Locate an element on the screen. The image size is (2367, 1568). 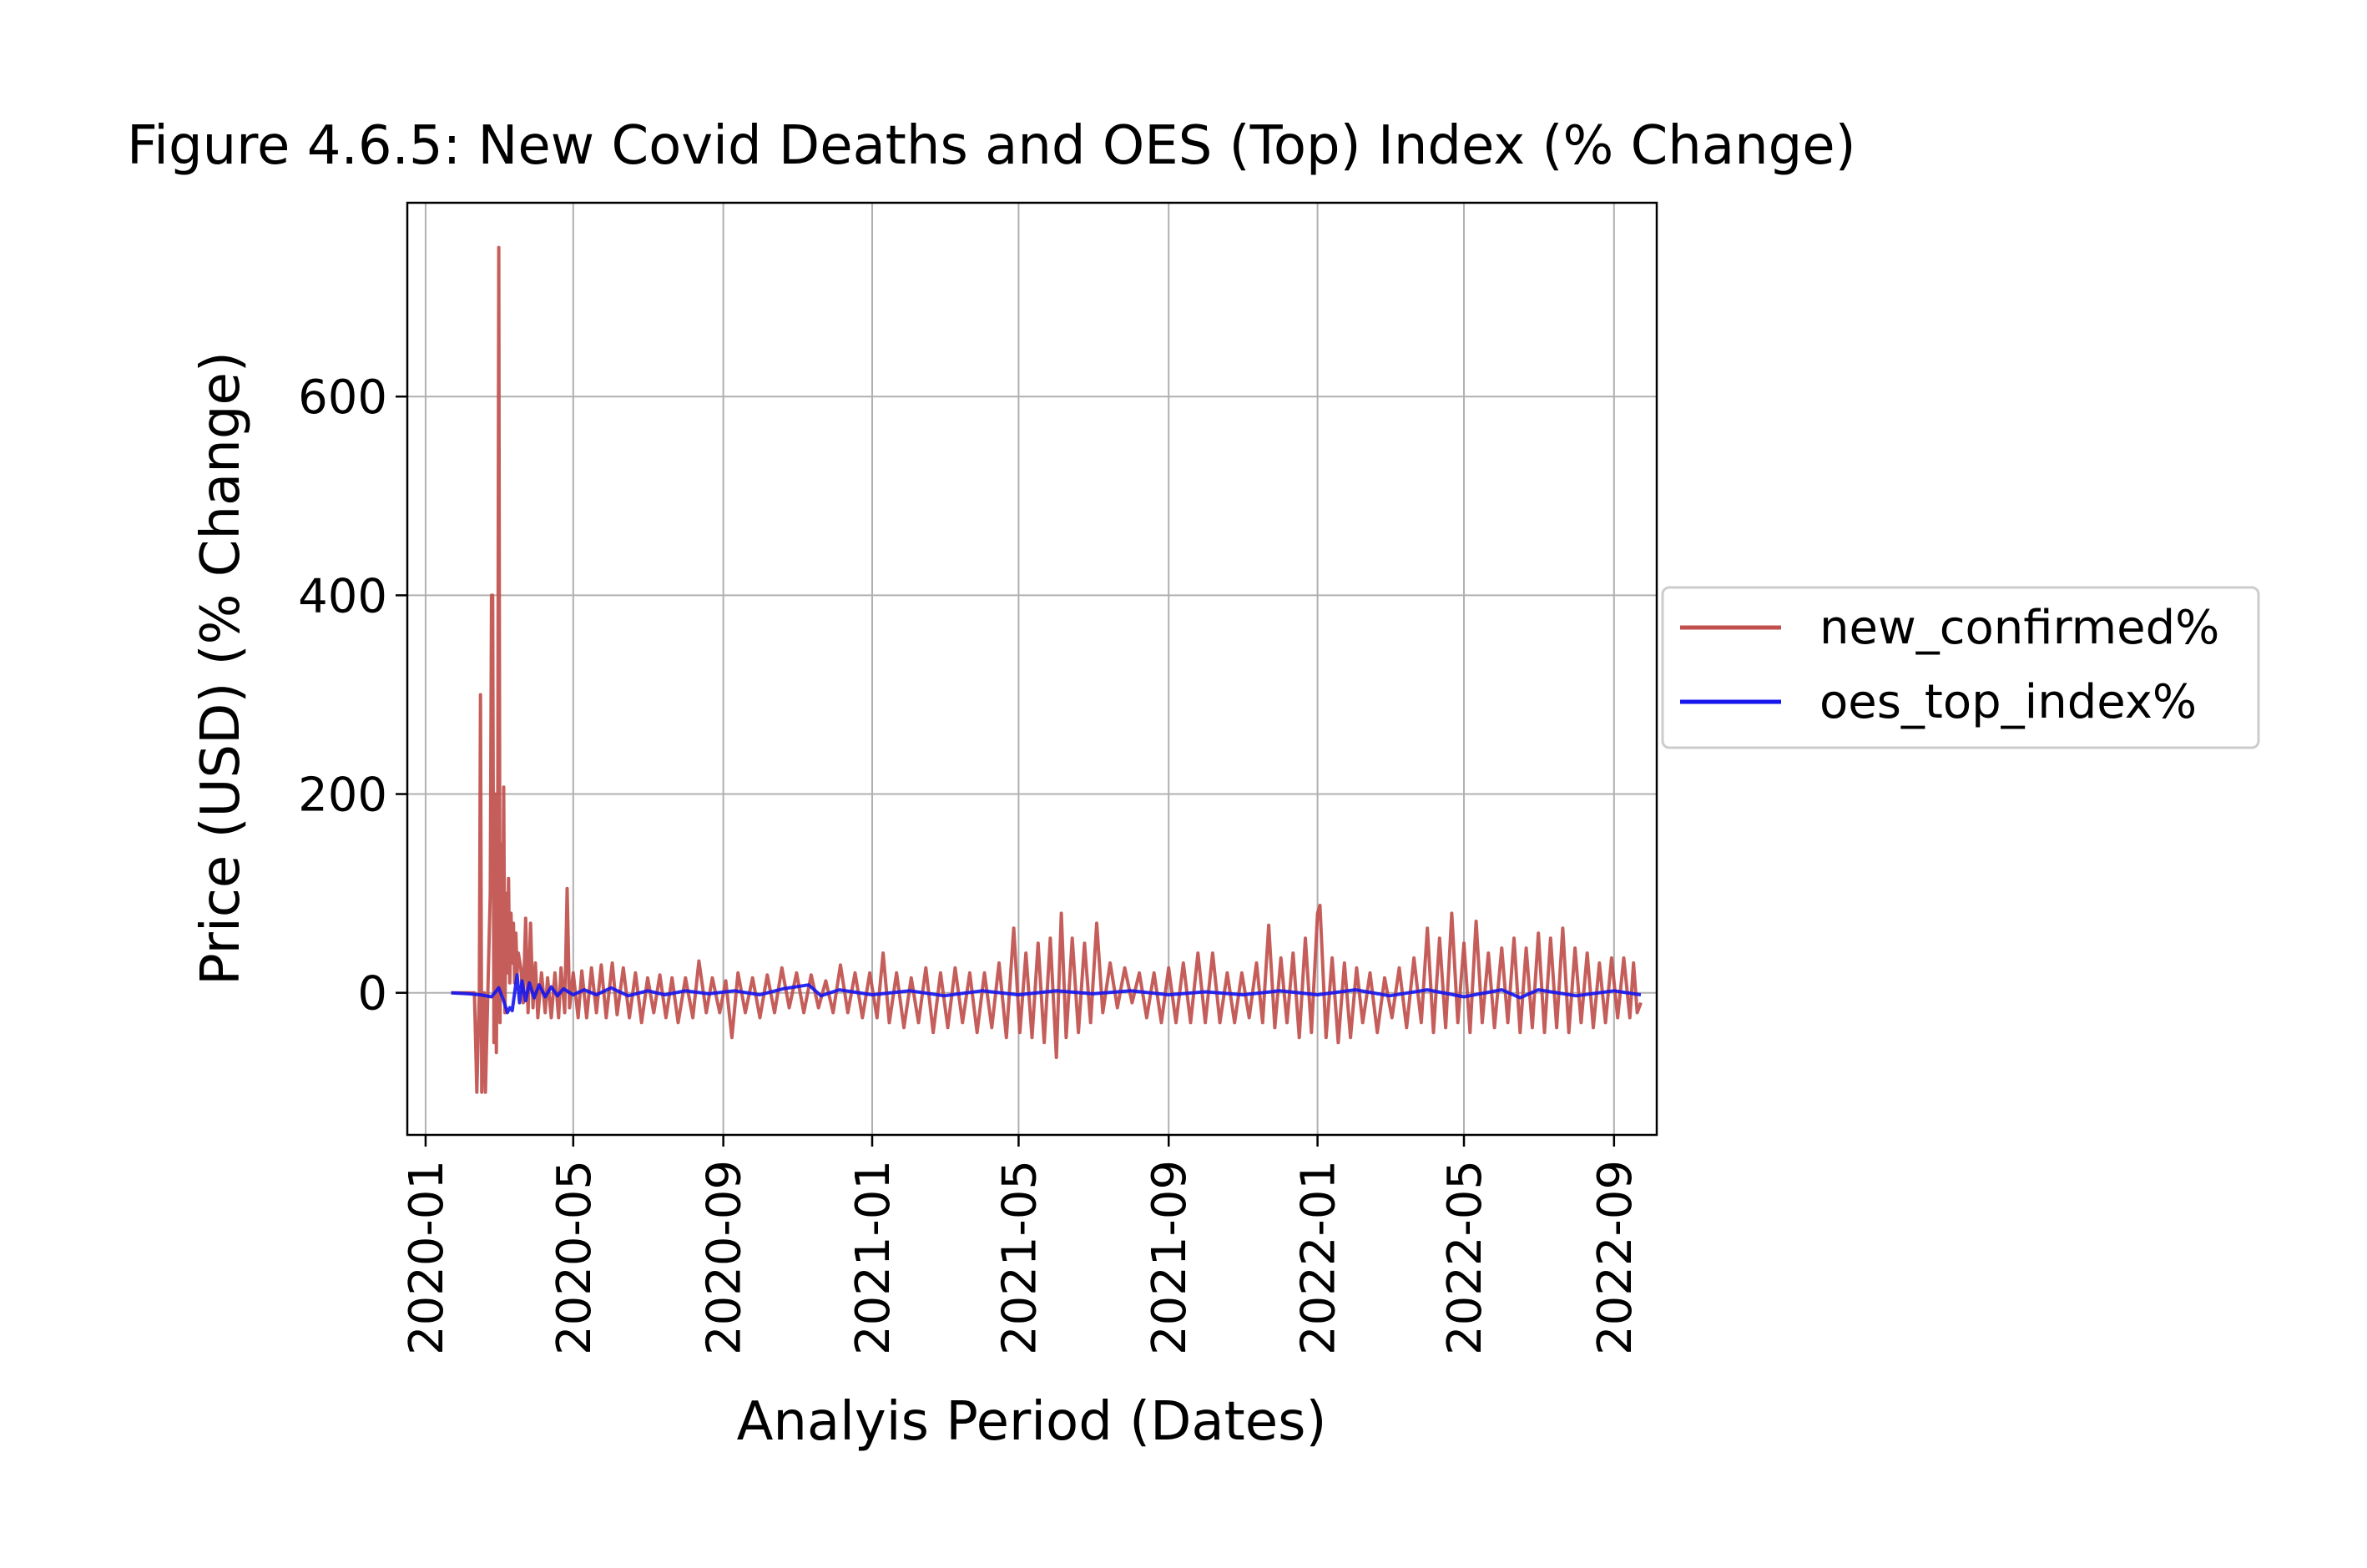
x-tick-label: 2022-09 is located at coordinates (1615, 1257).